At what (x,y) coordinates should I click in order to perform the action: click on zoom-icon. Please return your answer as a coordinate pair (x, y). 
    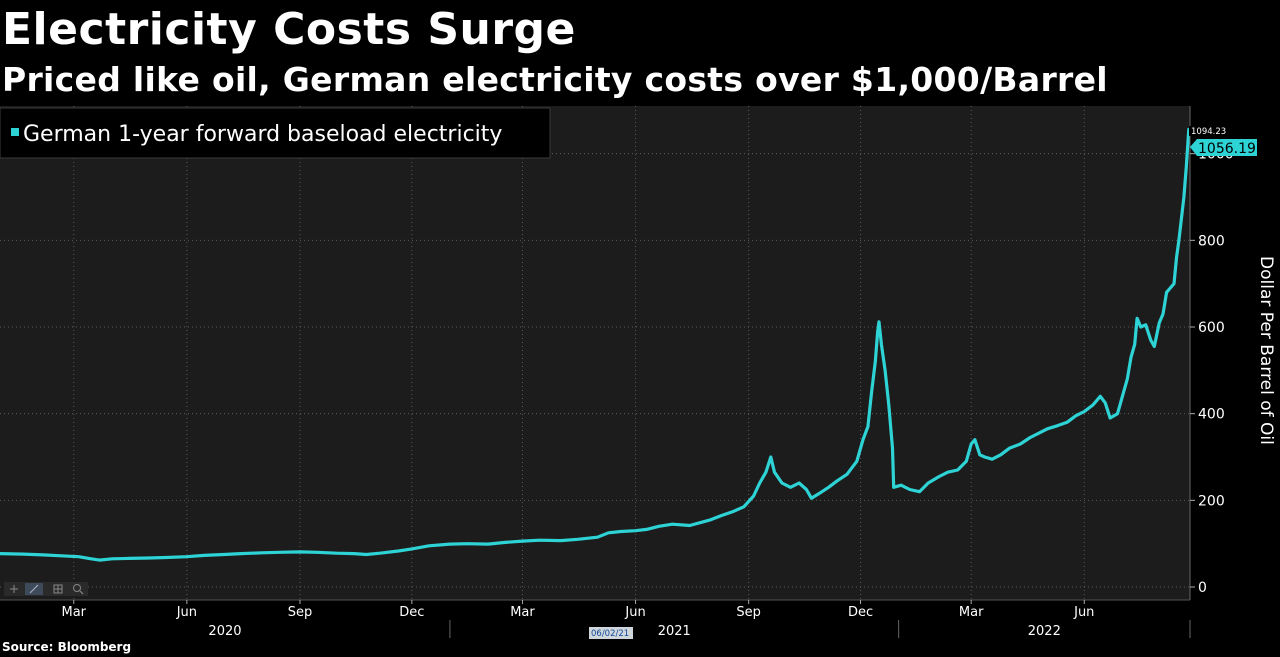
    Looking at the image, I should click on (78, 589).